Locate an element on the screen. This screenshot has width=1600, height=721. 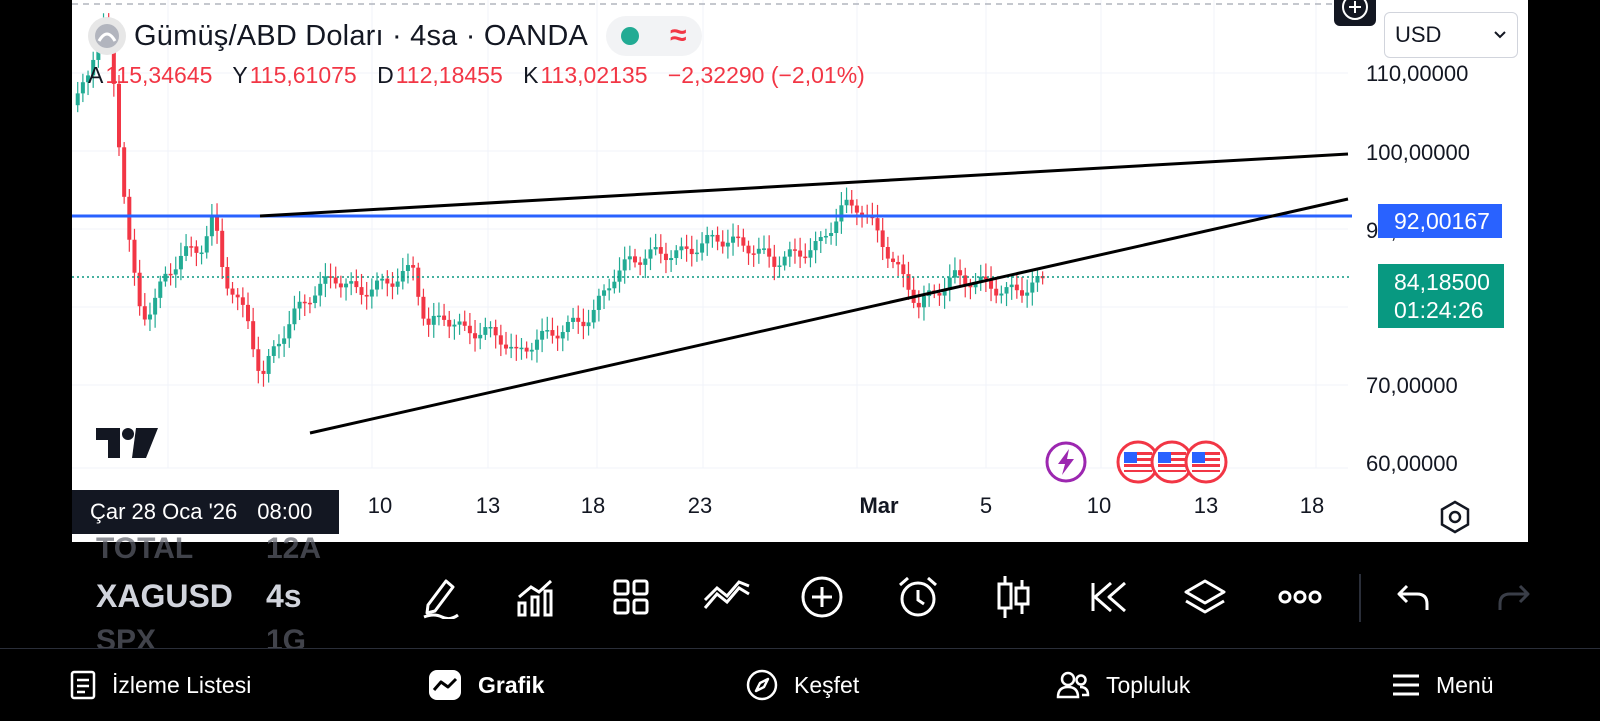
nav-explore-label: Keşfet is located at coordinates (827, 684).